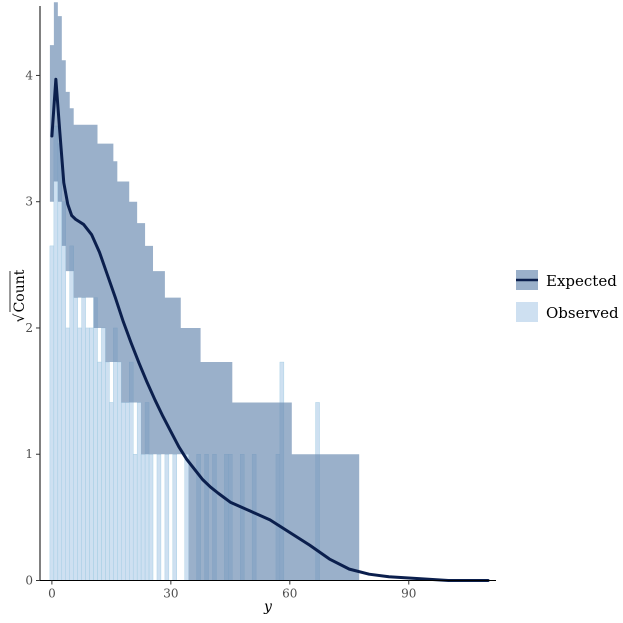 This screenshot has width=623, height=623. I want to click on legend-key-observed, so click(527, 312).